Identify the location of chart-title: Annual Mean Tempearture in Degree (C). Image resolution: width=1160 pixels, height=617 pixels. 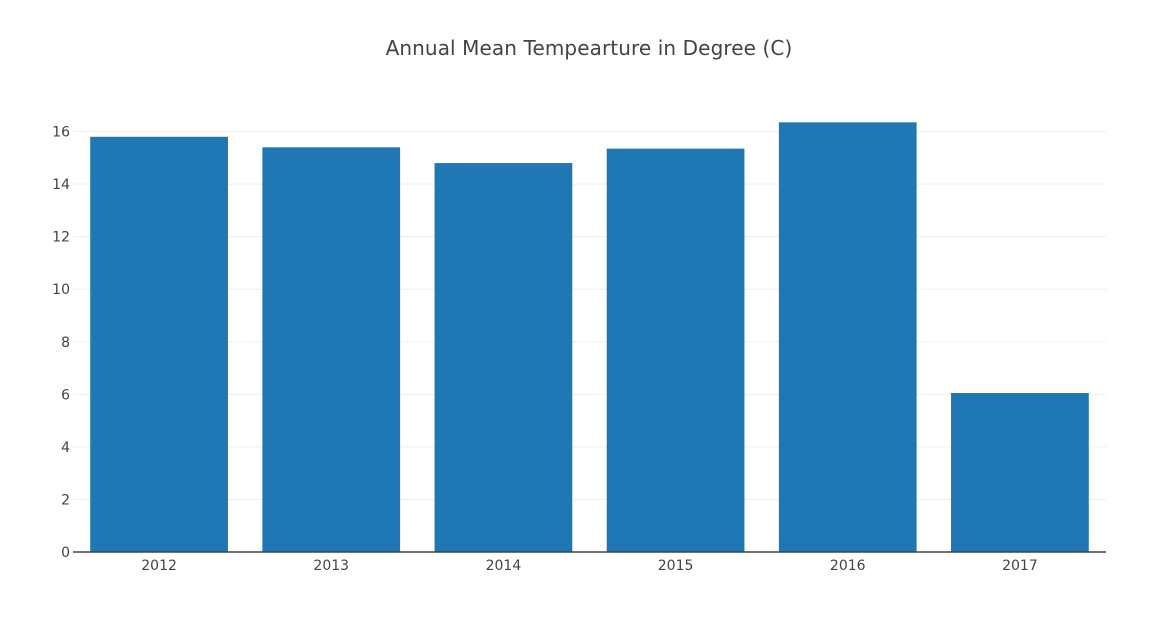
(589, 48).